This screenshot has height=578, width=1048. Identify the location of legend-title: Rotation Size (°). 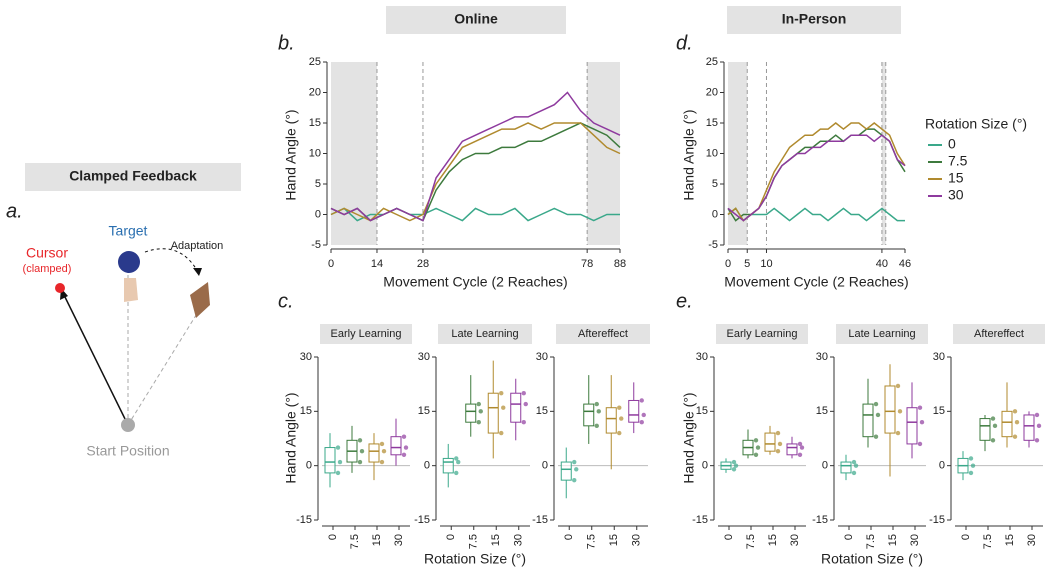
(976, 124).